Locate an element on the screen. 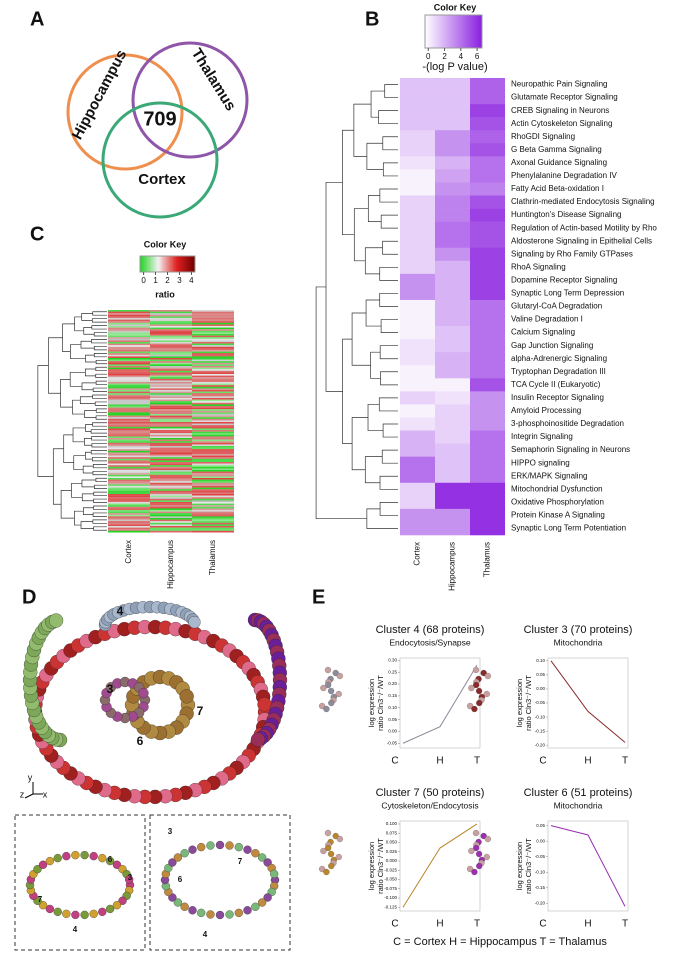 This screenshot has width=685, height=955. row-label: Clathrin-mediated Endocytosis Signaling is located at coordinates (583, 201).